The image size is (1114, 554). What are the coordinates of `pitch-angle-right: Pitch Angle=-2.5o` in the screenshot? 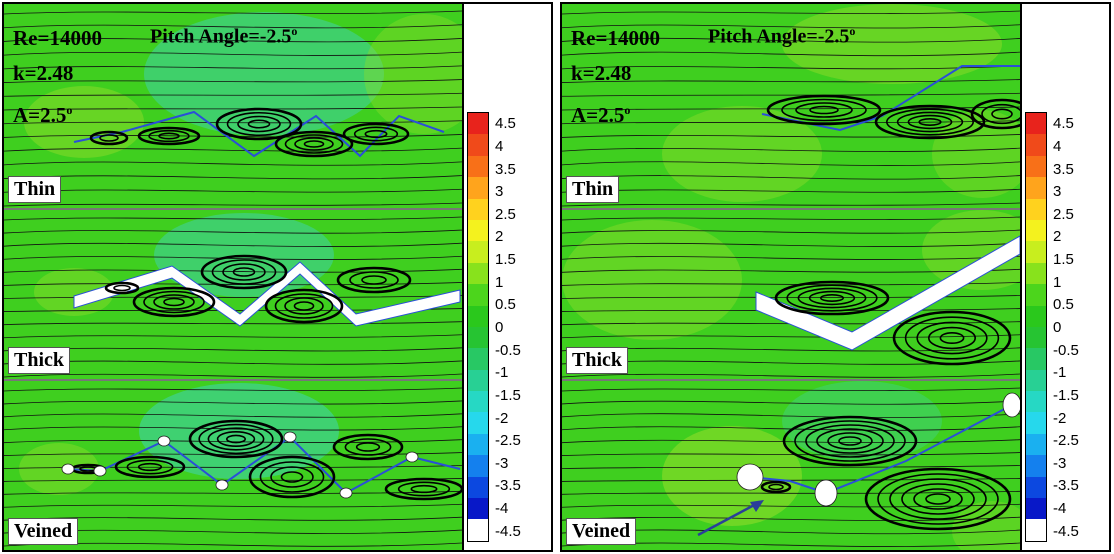 It's located at (782, 36).